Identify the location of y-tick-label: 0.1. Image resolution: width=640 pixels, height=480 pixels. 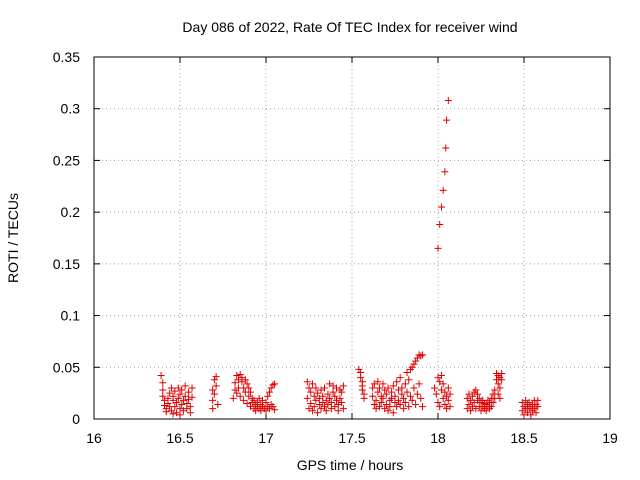
(71, 316).